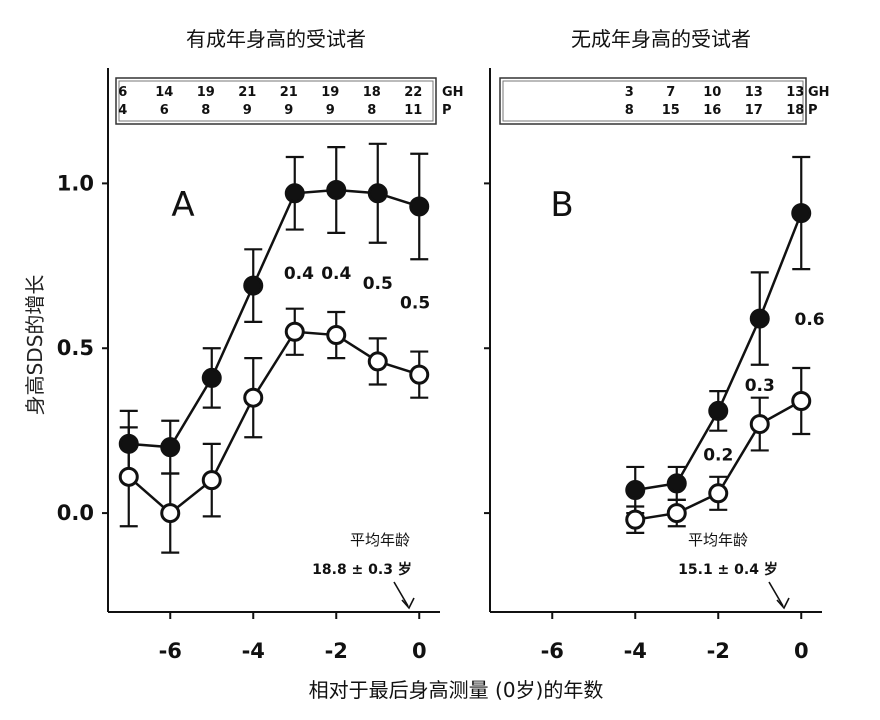  Describe the element at coordinates (456, 690) in the screenshot. I see `x-axis-label: 相对于最后身高测量 (0岁)的年数` at that location.